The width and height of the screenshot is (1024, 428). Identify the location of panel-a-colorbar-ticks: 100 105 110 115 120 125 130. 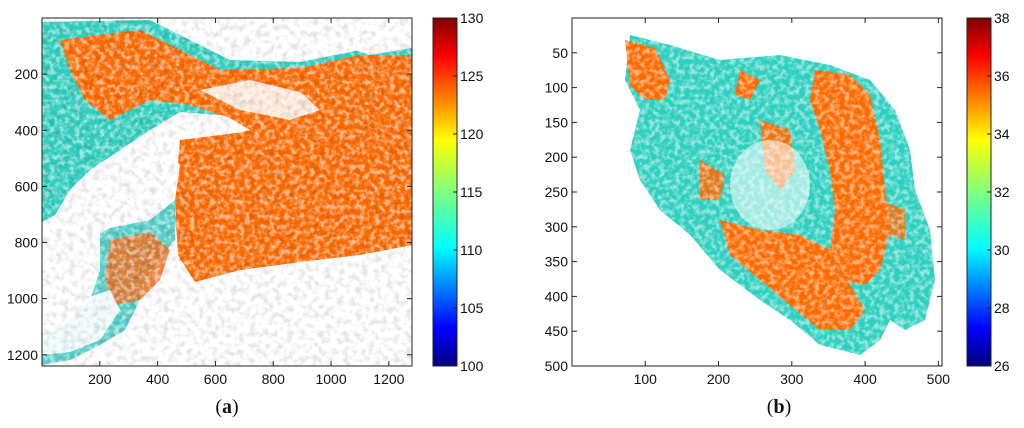
(468, 192).